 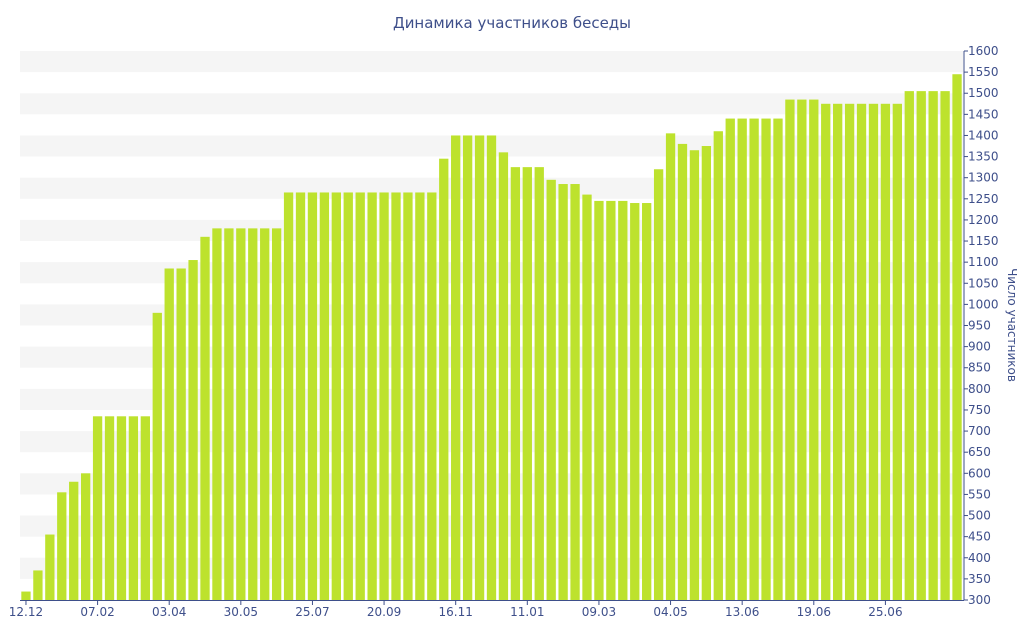 What do you see at coordinates (983, 220) in the screenshot?
I see `y-tick-label: 1200` at bounding box center [983, 220].